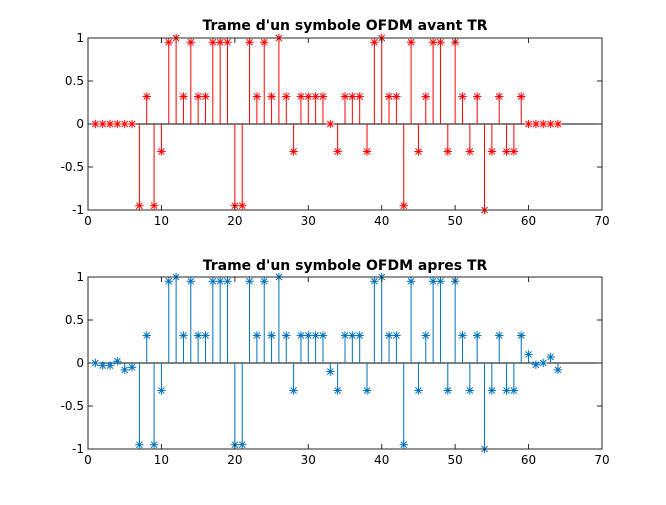 The image size is (666, 505). Describe the element at coordinates (455, 460) in the screenshot. I see `subplot-bottom-xtick-label: 50` at that location.